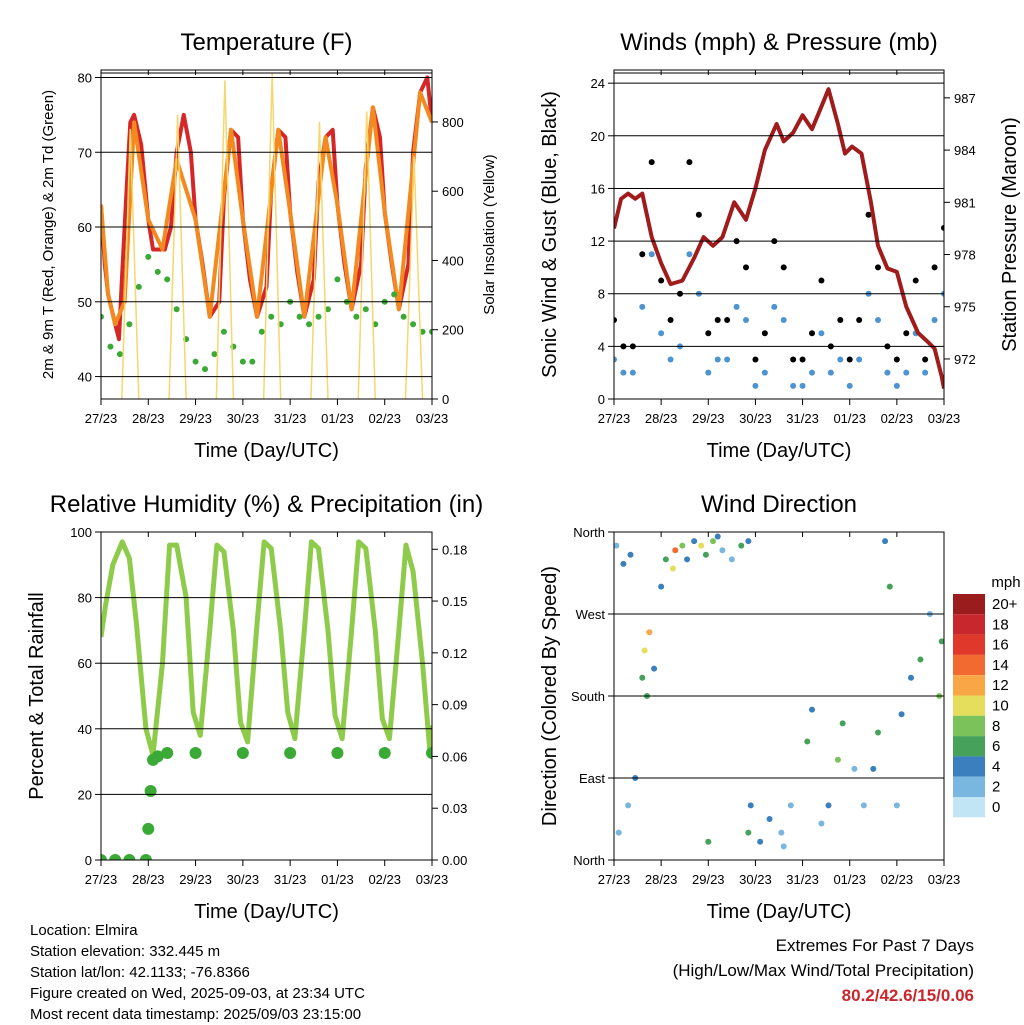 The width and height of the screenshot is (1024, 1025). I want to click on legend-label: 0, so click(996, 807).